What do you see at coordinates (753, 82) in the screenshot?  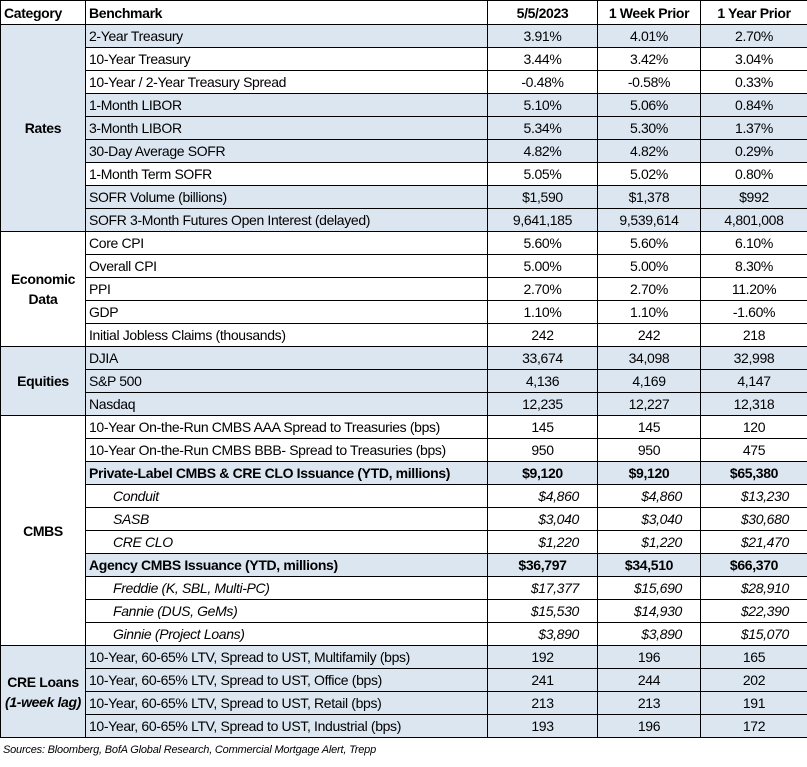 I see `value-cell: 0.33%` at bounding box center [753, 82].